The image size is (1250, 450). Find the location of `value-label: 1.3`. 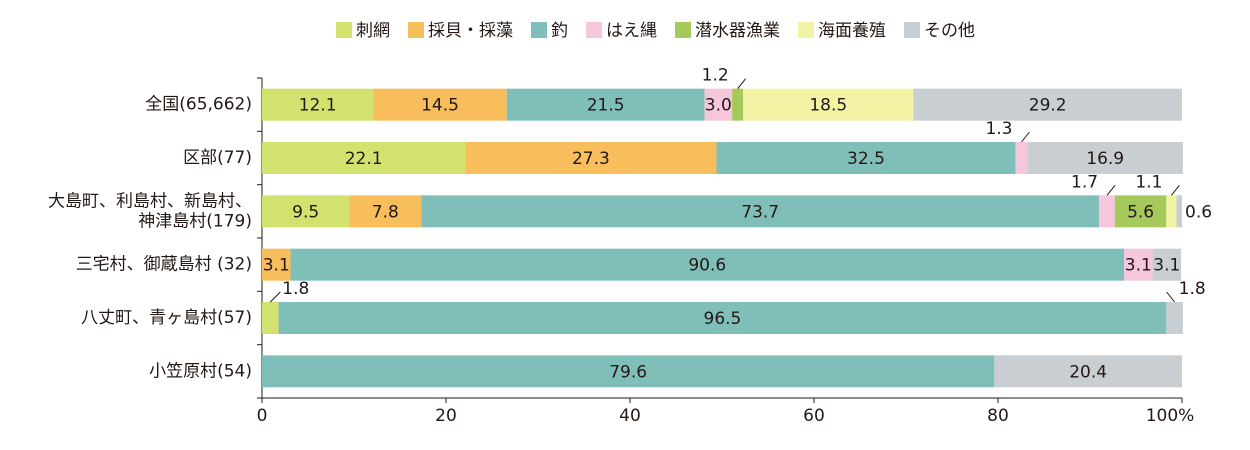

value-label: 1.3 is located at coordinates (998, 129).